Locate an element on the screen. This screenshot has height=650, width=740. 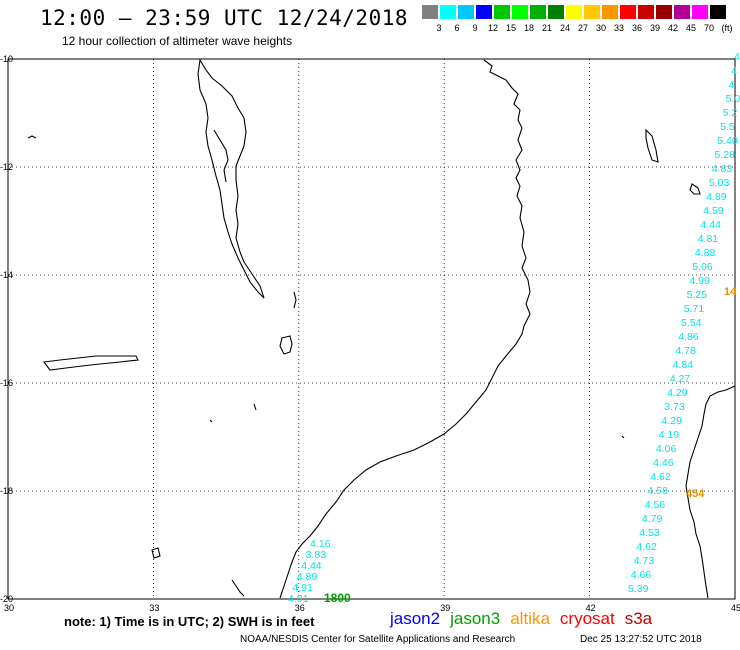
wave-height-label: 4.27 is located at coordinates (680, 379).